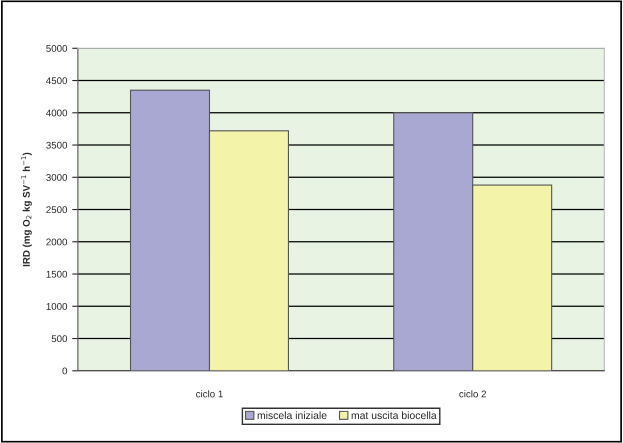 Image resolution: width=623 pixels, height=443 pixels. I want to click on y-tick-label: 4500, so click(57, 80).